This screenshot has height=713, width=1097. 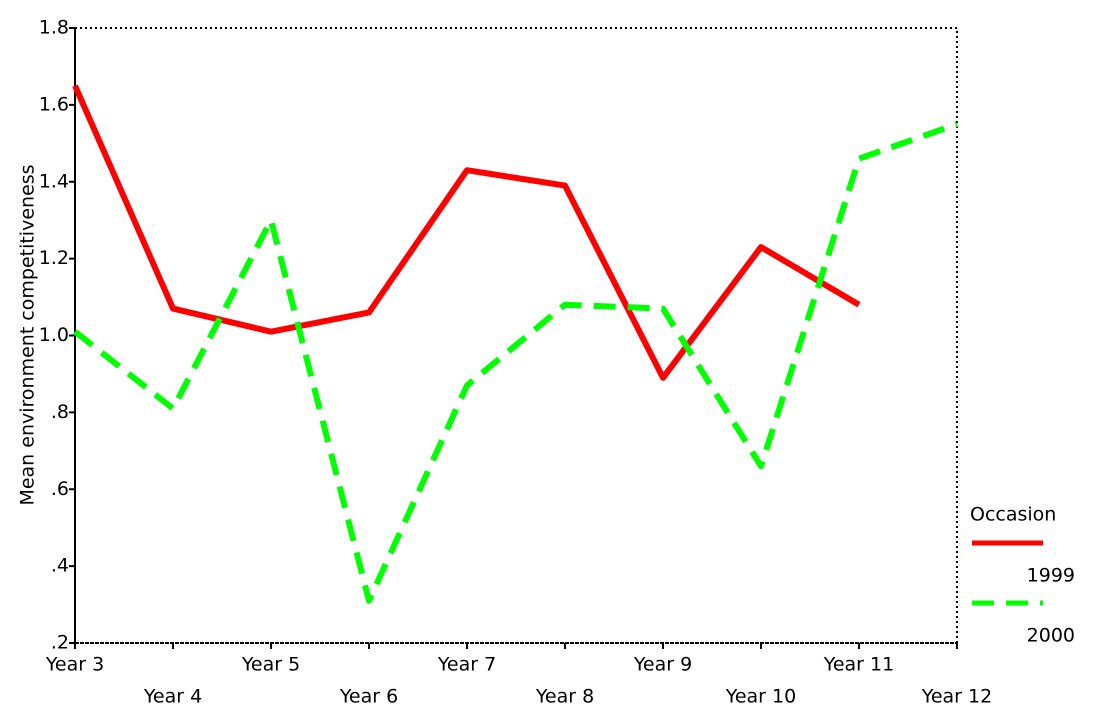 I want to click on legend-label: 1999, so click(x=1051, y=576).